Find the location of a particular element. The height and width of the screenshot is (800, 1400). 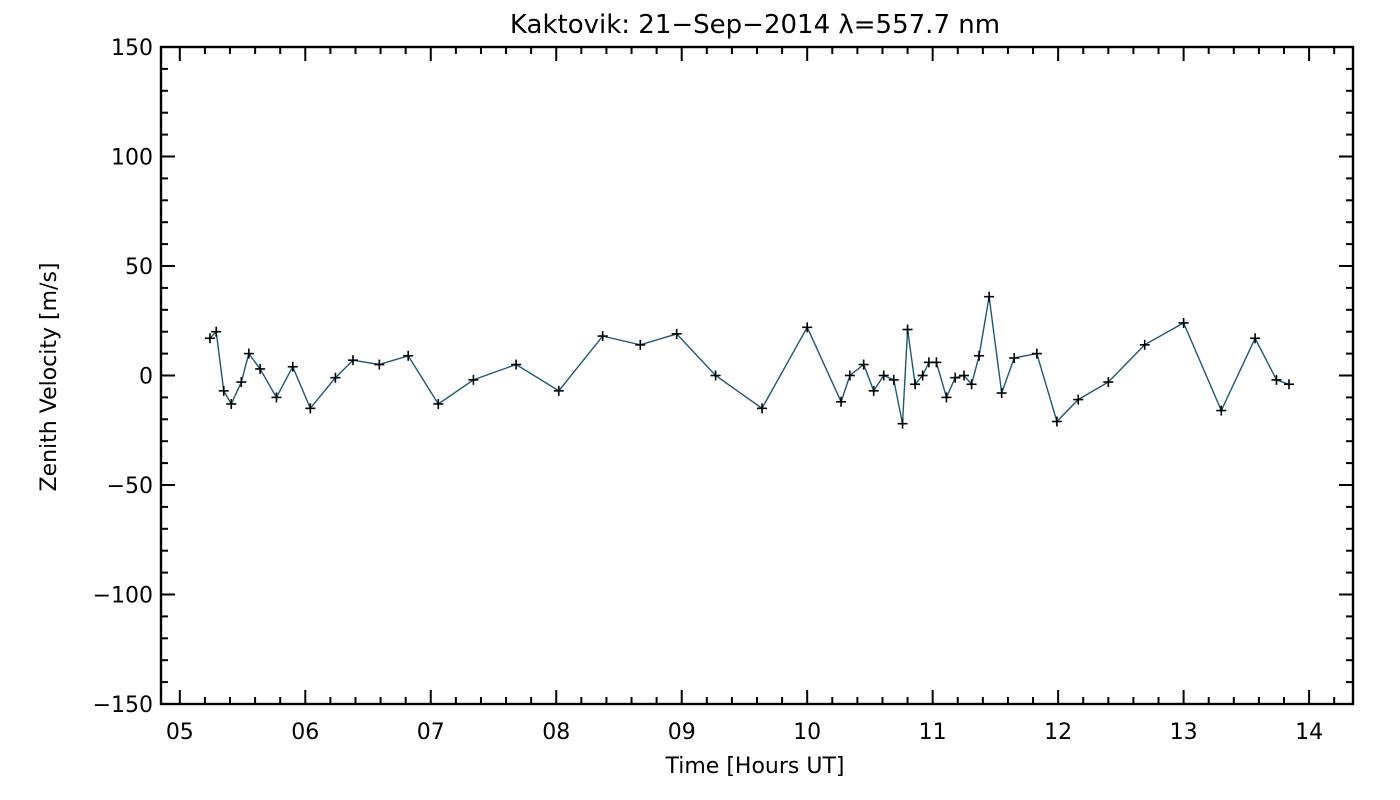

y-tick-label: −150 is located at coordinates (123, 705).